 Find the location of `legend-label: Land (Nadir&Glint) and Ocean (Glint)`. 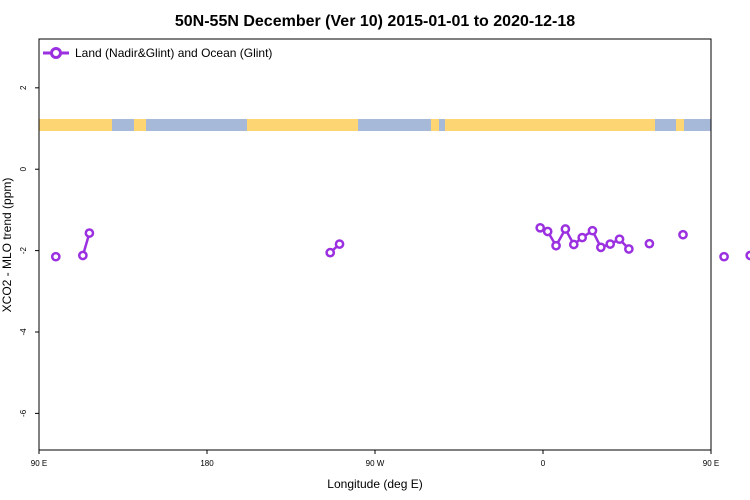

legend-label: Land (Nadir&Glint) and Ocean (Glint) is located at coordinates (173, 53).